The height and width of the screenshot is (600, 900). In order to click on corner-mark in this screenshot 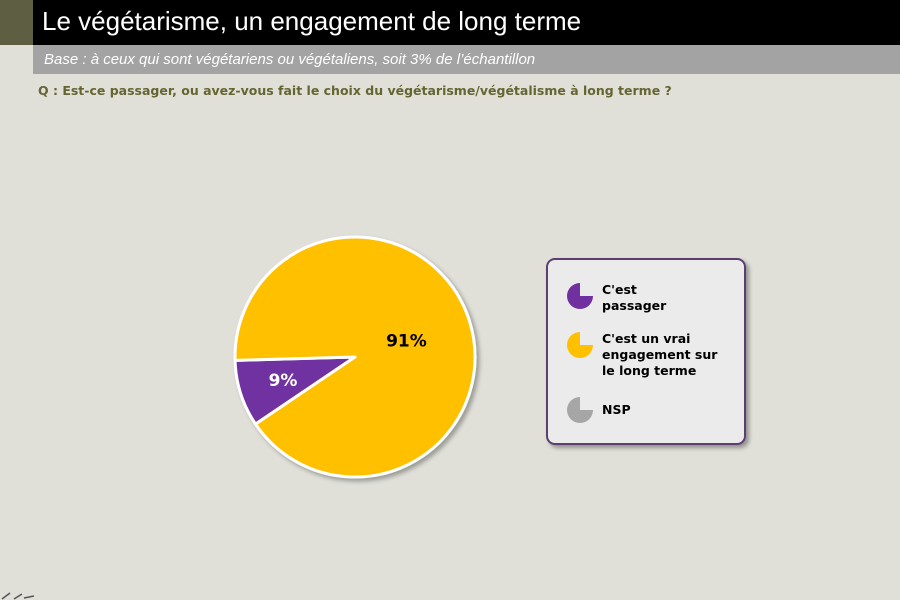, I will do `click(18, 596)`.